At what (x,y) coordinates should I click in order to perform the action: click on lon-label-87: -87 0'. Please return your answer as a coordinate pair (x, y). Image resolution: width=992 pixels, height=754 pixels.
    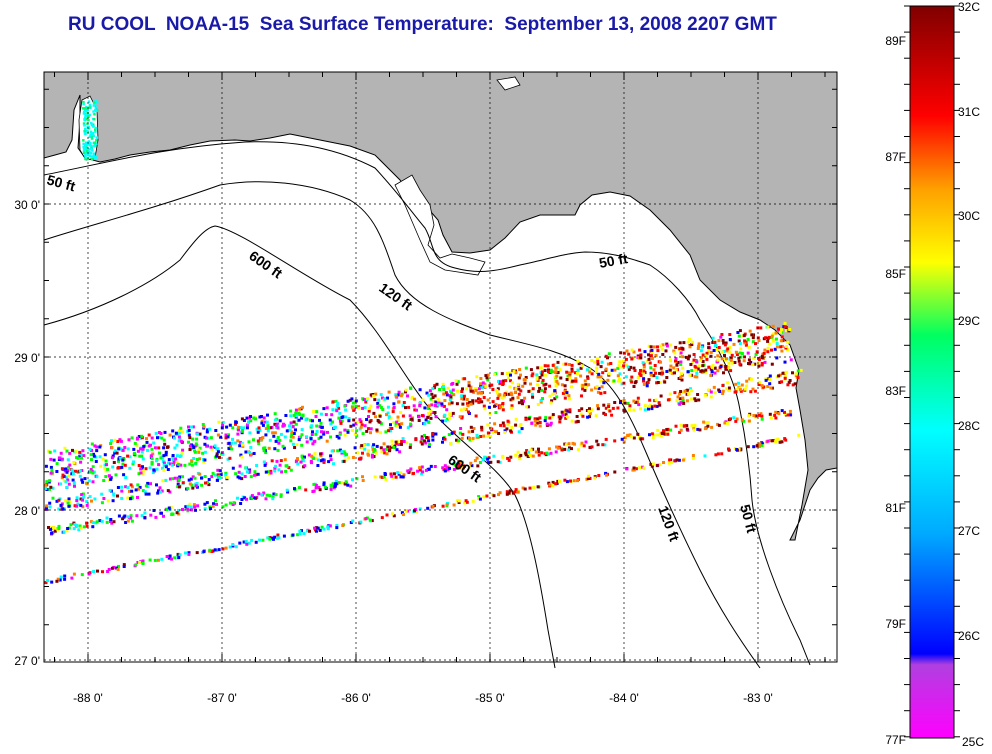
    Looking at the image, I should click on (222, 698).